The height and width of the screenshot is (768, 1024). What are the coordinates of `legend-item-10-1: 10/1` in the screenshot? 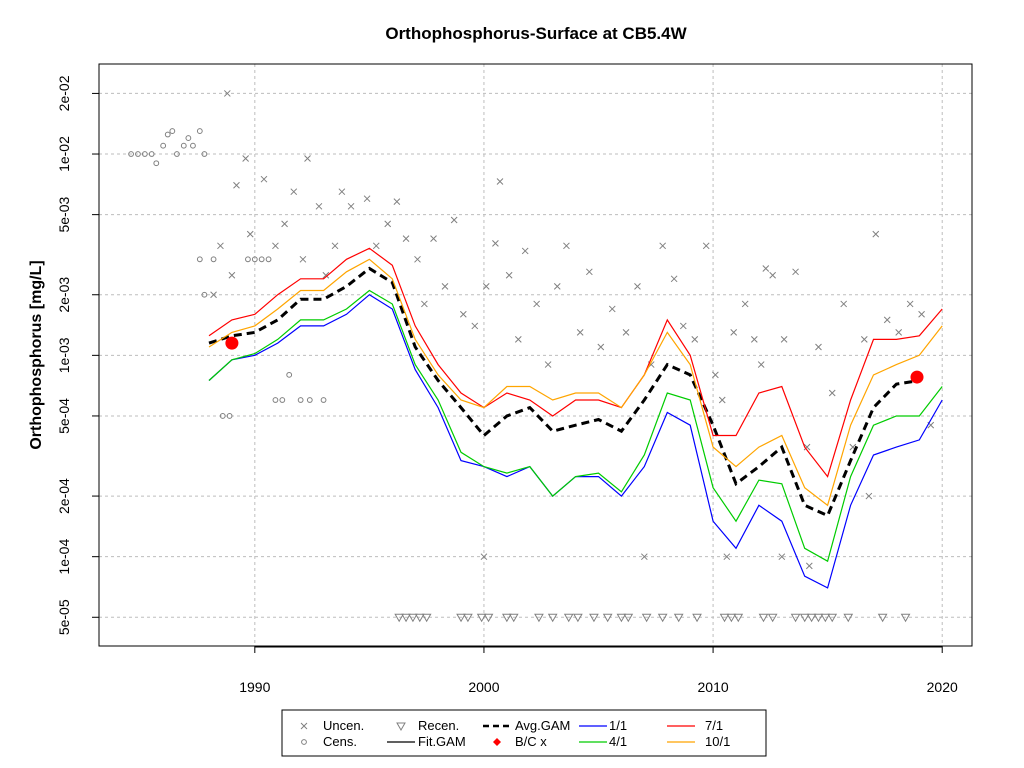 It's located at (698, 741).